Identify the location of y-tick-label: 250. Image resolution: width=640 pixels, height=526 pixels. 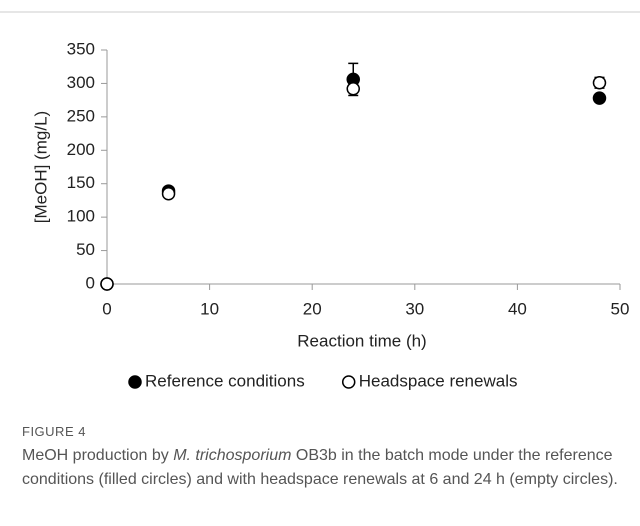
(81, 115).